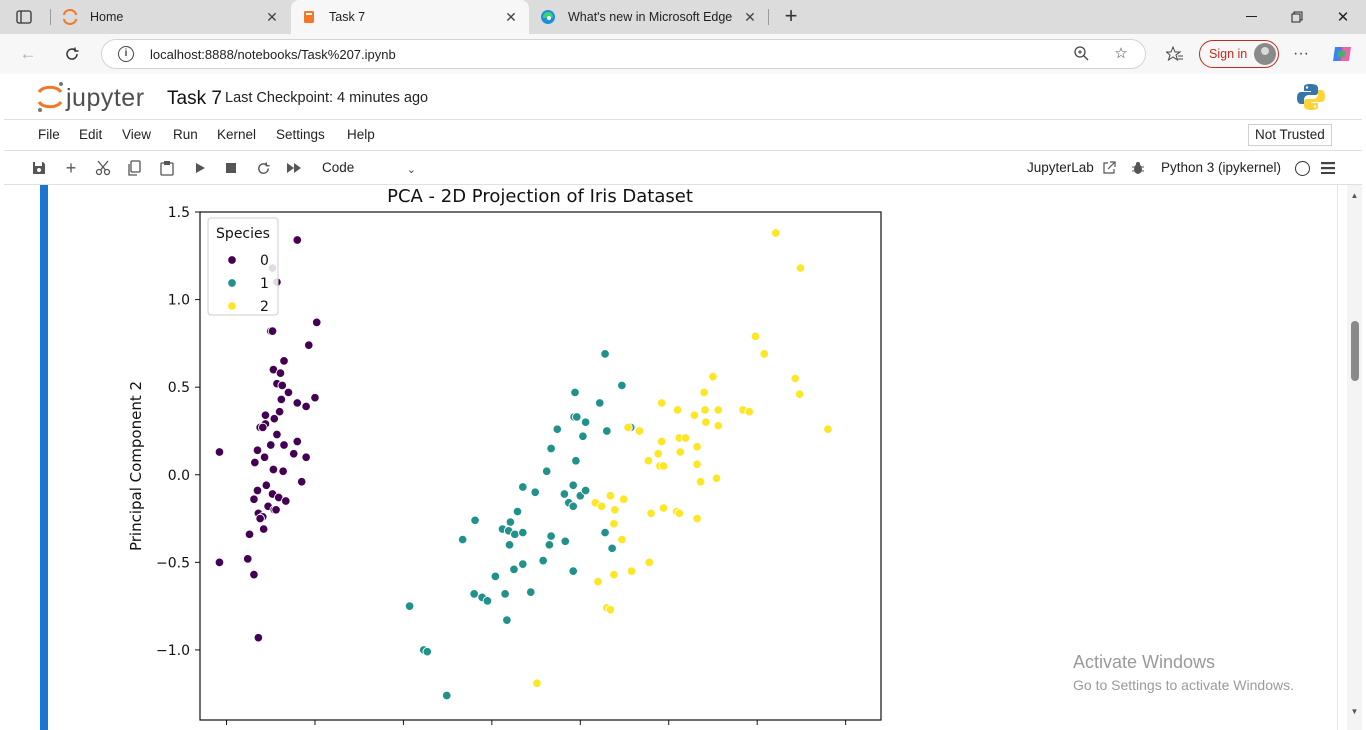 The height and width of the screenshot is (730, 1366). I want to click on trust-status-button: Not Trusted, so click(1290, 135).